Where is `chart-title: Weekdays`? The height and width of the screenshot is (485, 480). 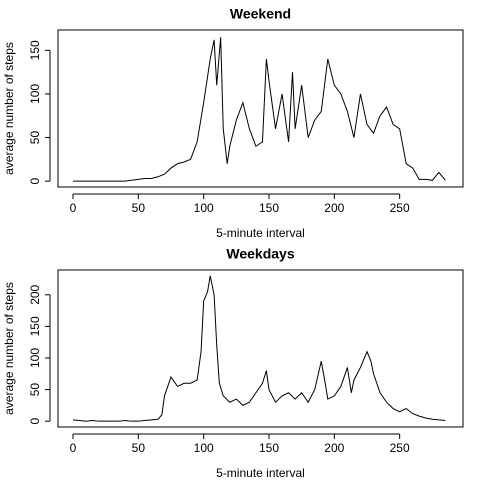
chart-title: Weekdays is located at coordinates (260, 254).